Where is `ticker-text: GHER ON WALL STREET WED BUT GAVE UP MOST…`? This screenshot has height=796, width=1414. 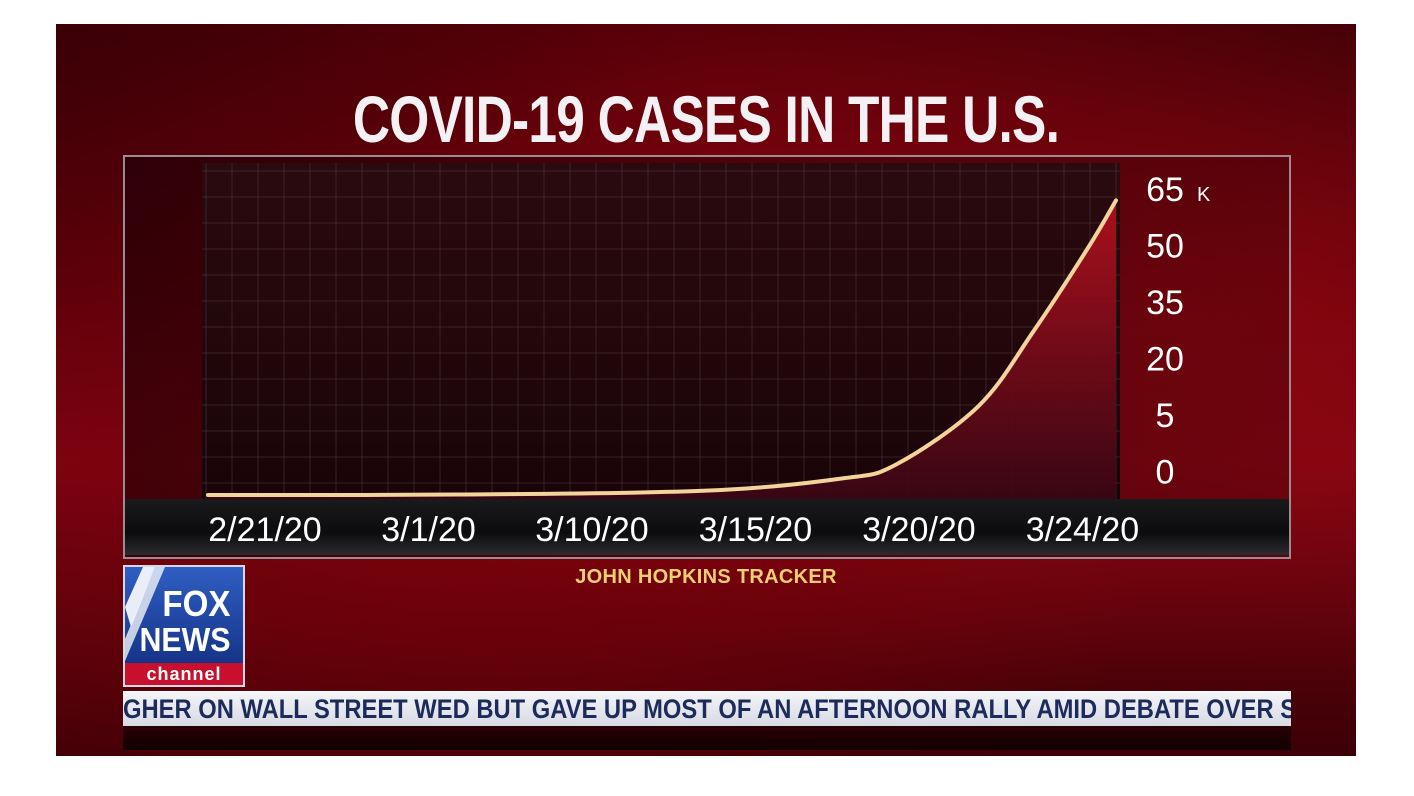
ticker-text: GHER ON WALL STREET WED BUT GAVE UP MOST… is located at coordinates (707, 709).